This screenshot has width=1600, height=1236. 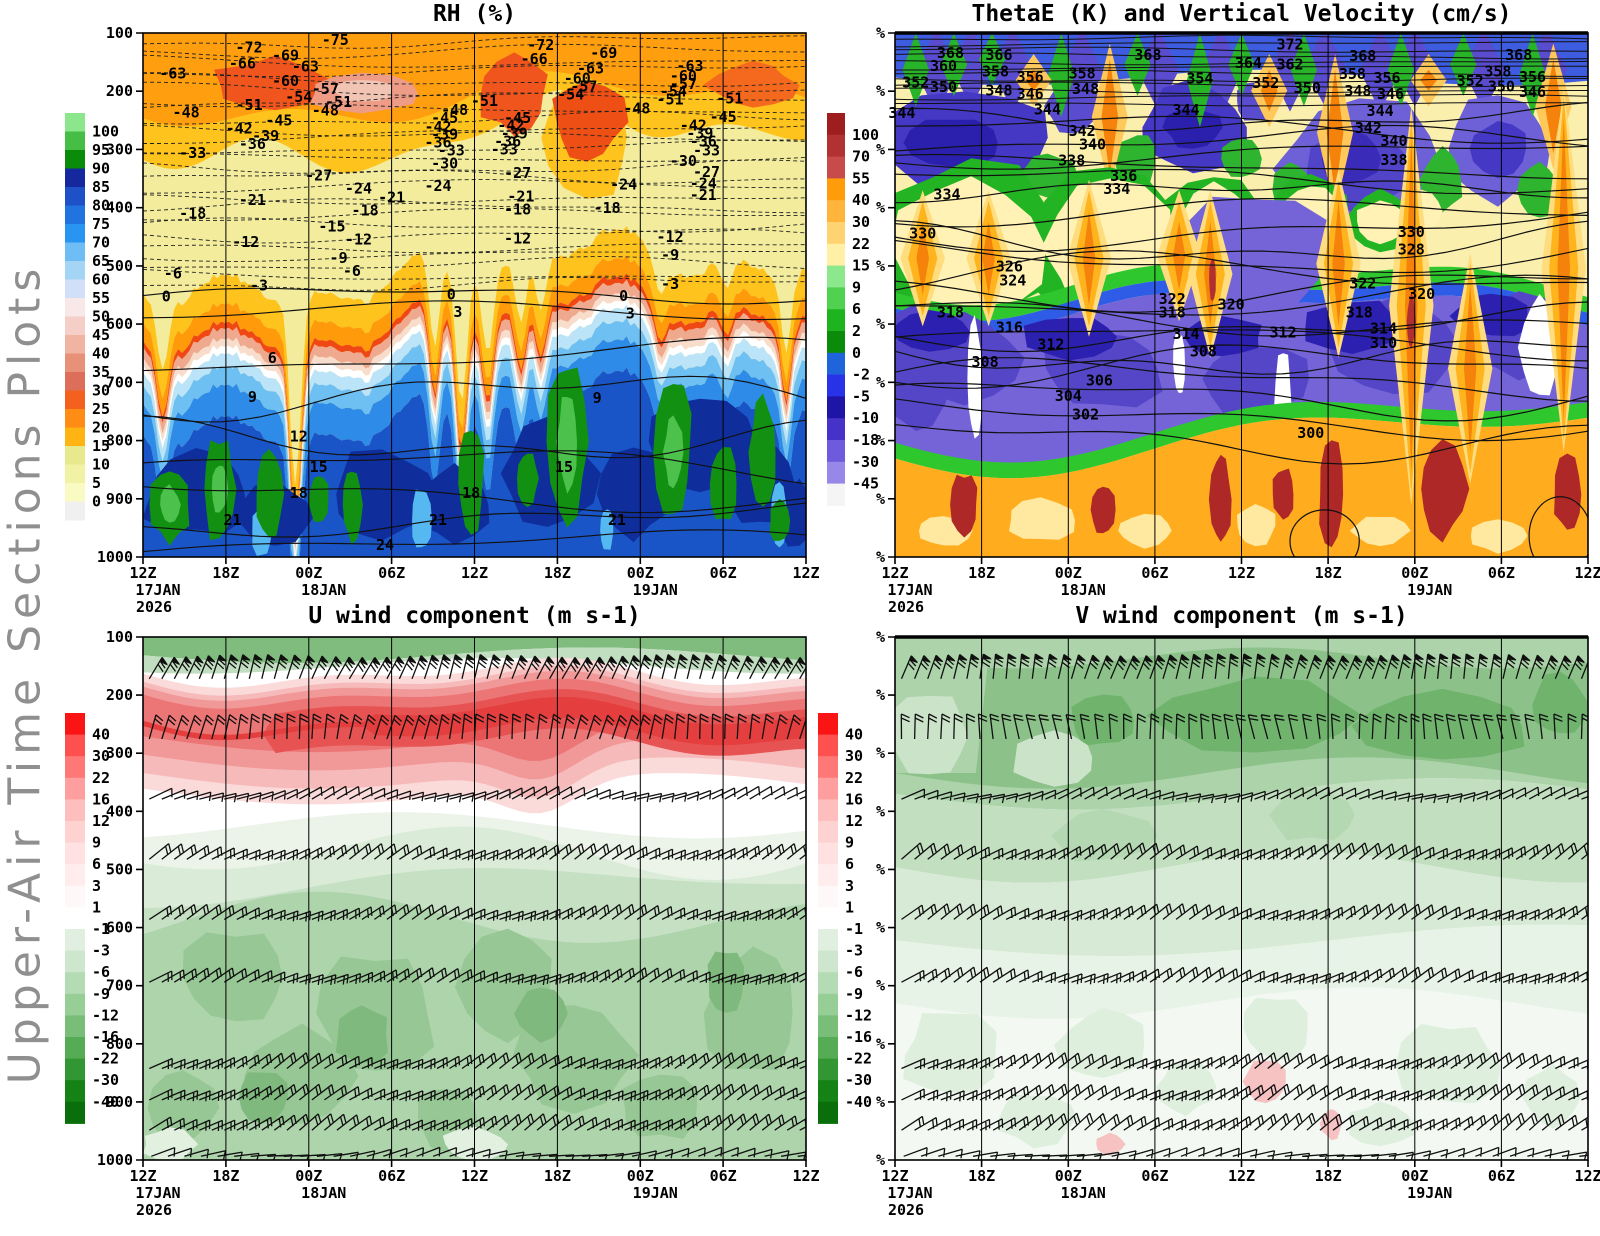 What do you see at coordinates (865, 462) in the screenshot?
I see `colorbar-label: -30` at bounding box center [865, 462].